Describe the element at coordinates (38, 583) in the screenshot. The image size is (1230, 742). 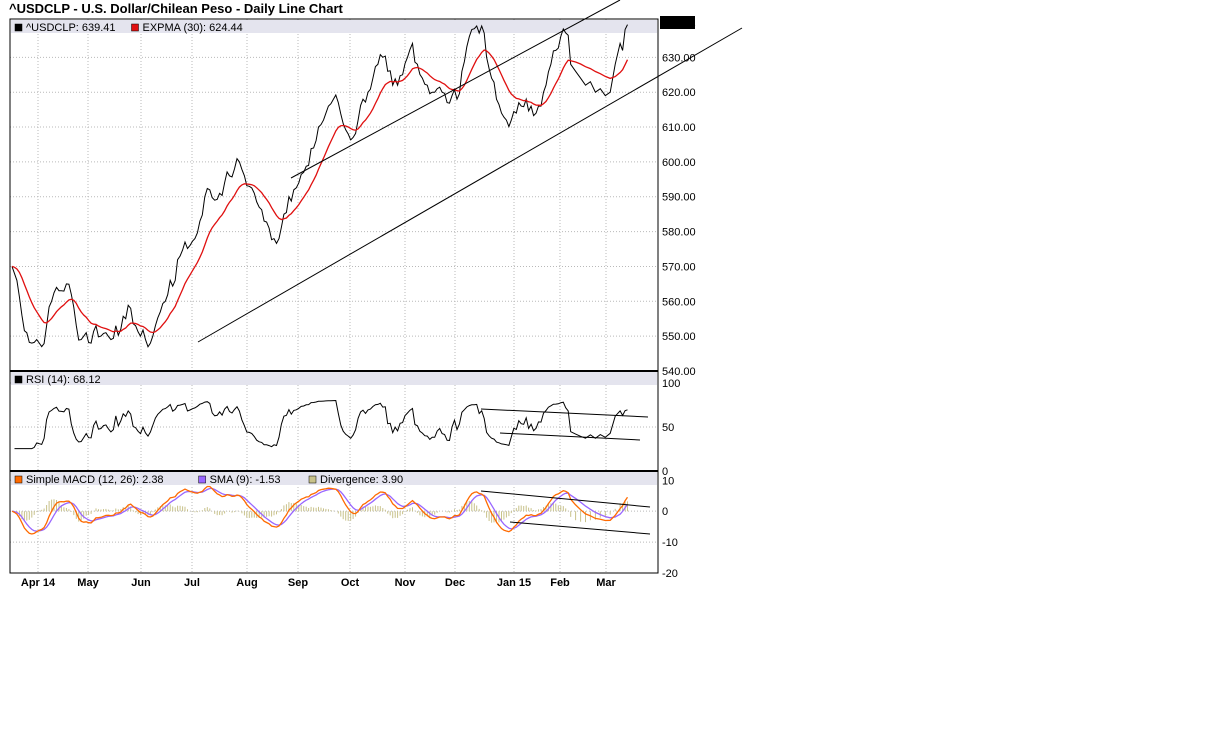
I see `x-tick-label: Apr 14` at that location.